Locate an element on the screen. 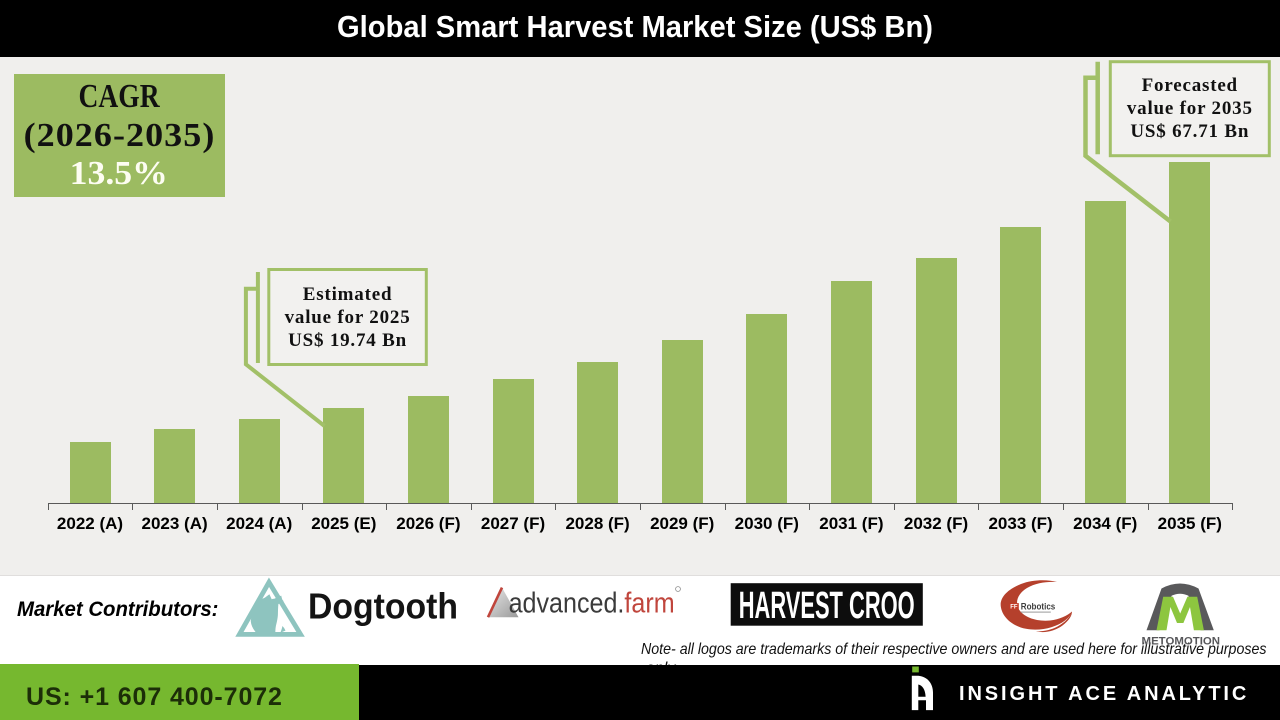  svg-text: METOMOTION is located at coordinates (1181, 642).